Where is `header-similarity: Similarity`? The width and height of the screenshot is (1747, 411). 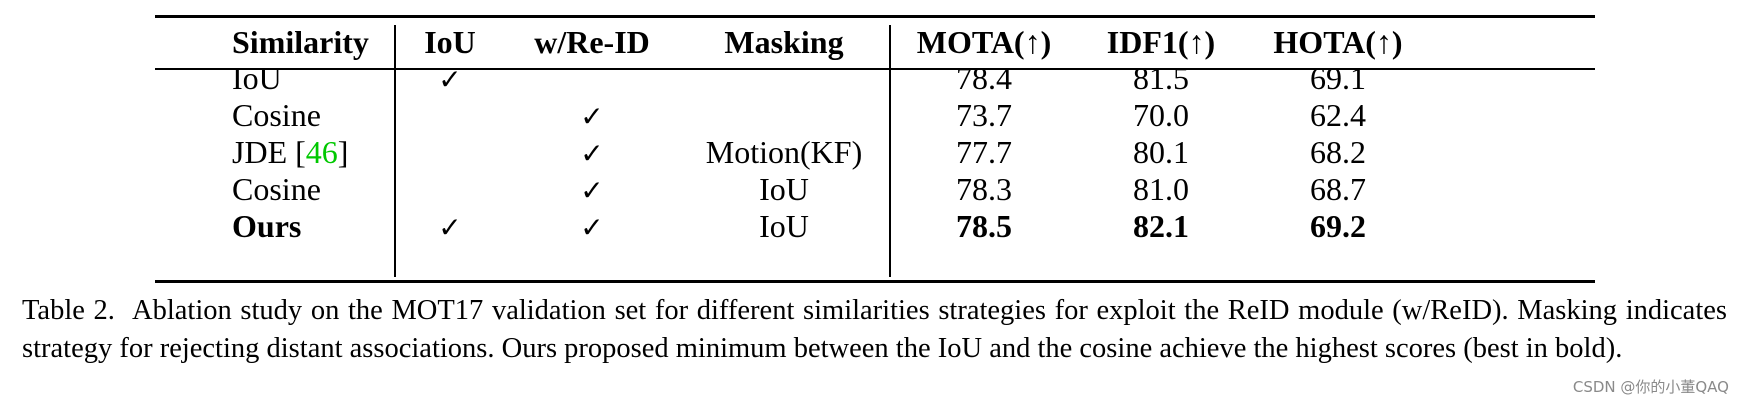
header-similarity: Similarity is located at coordinates (300, 42).